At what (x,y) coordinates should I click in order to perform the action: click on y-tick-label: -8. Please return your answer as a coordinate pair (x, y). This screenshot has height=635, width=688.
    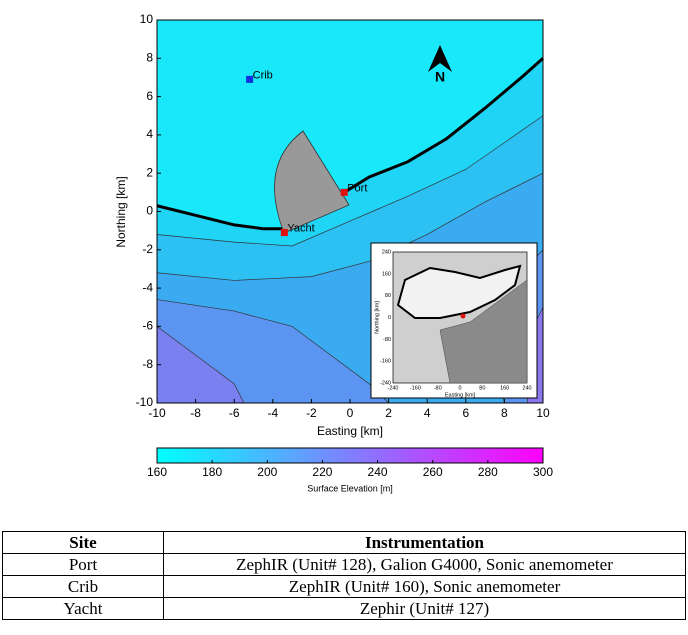
    Looking at the image, I should click on (147, 364).